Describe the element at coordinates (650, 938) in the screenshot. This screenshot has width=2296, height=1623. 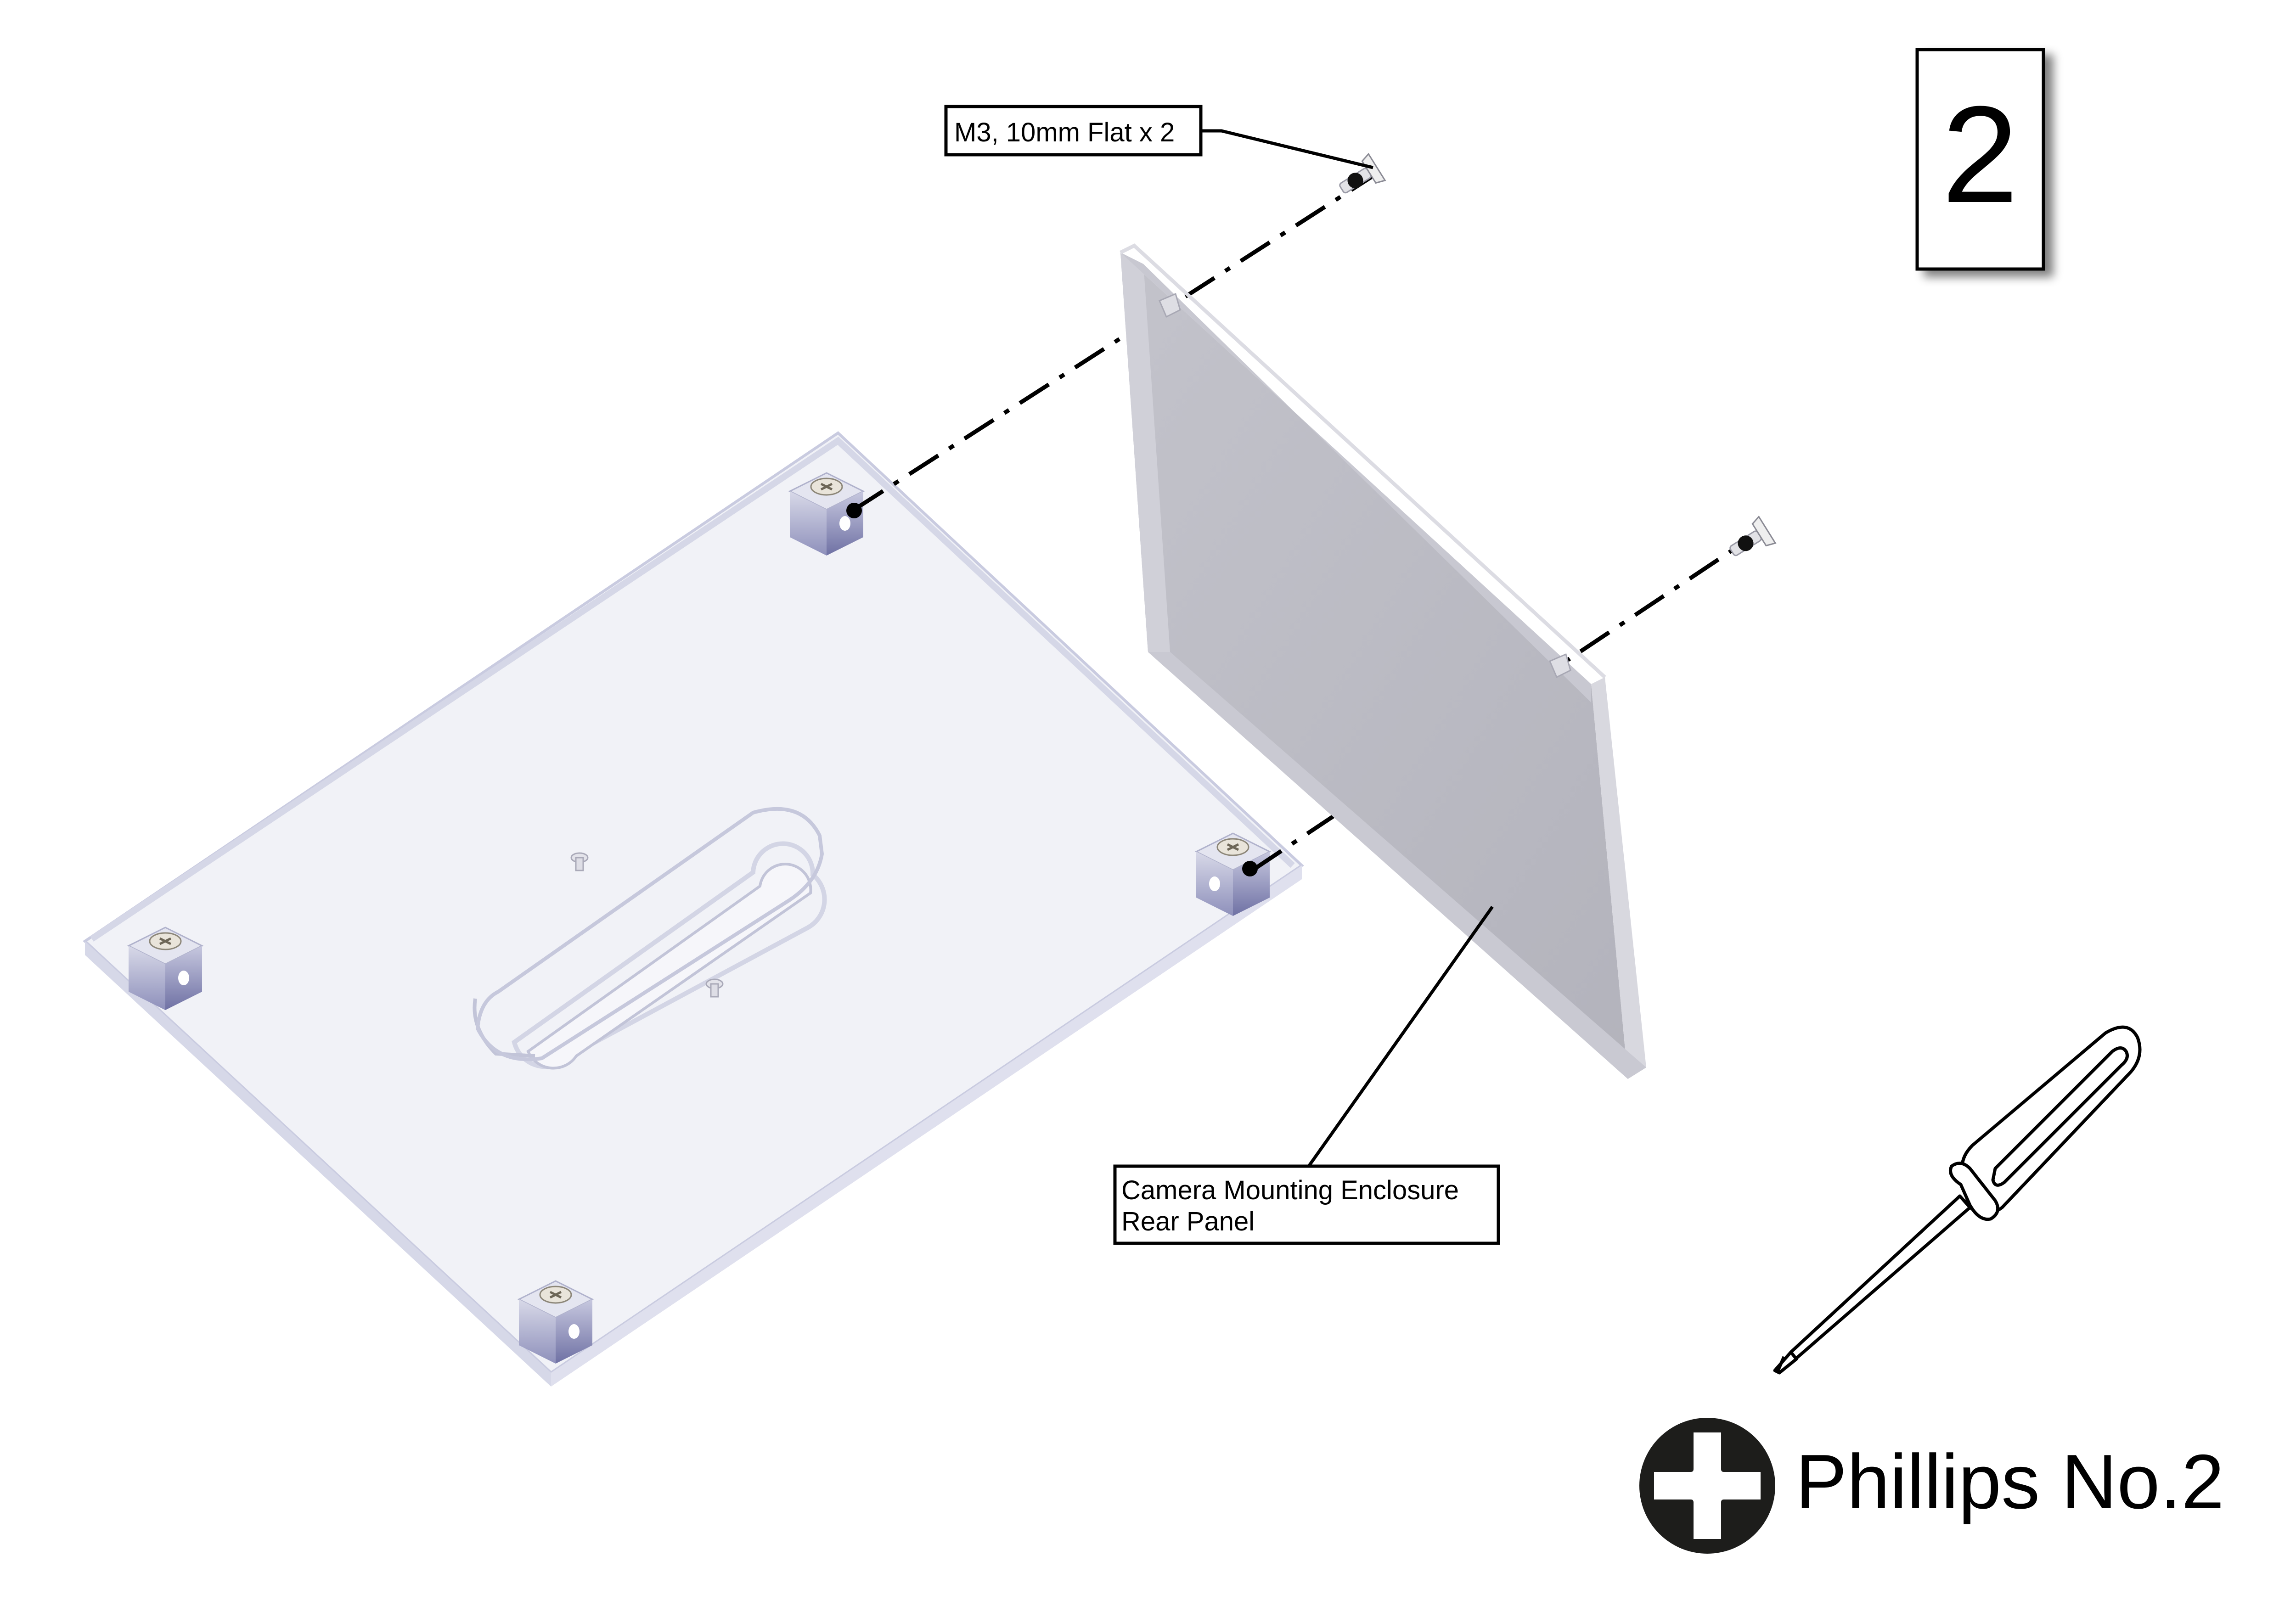
I see `slot-cutout` at that location.